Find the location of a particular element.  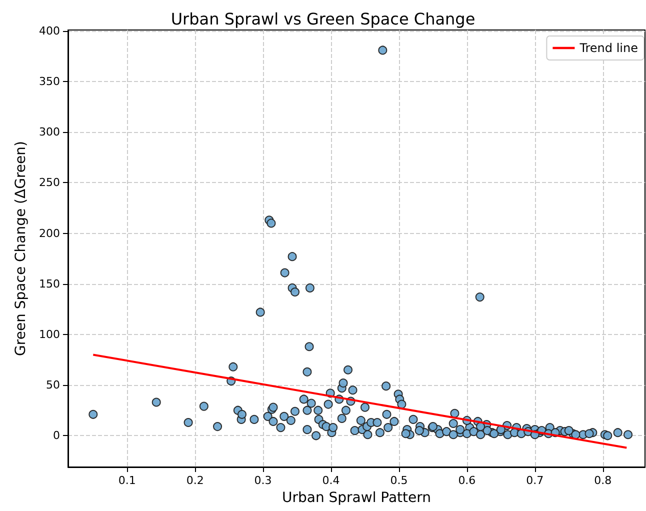

x-tick-label: 0.1 is located at coordinates (127, 480).